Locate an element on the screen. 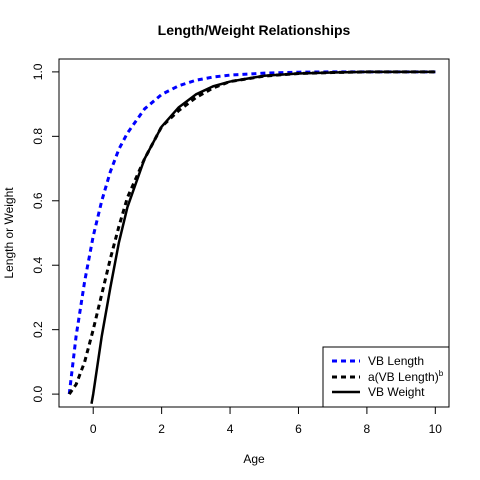 Image resolution: width=480 pixels, height=480 pixels. legend-box is located at coordinates (386, 377).